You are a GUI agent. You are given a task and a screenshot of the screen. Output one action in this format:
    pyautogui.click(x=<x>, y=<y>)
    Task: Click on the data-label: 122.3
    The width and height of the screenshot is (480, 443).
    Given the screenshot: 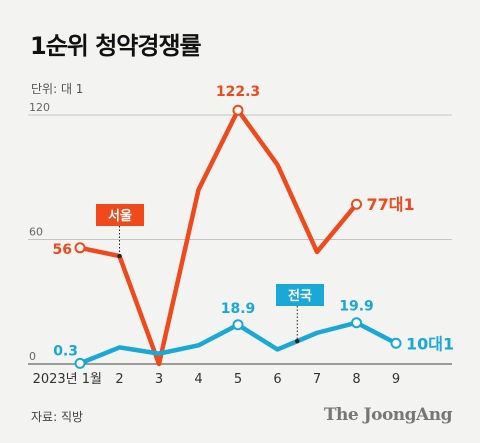 What is the action you would take?
    pyautogui.click(x=238, y=92)
    